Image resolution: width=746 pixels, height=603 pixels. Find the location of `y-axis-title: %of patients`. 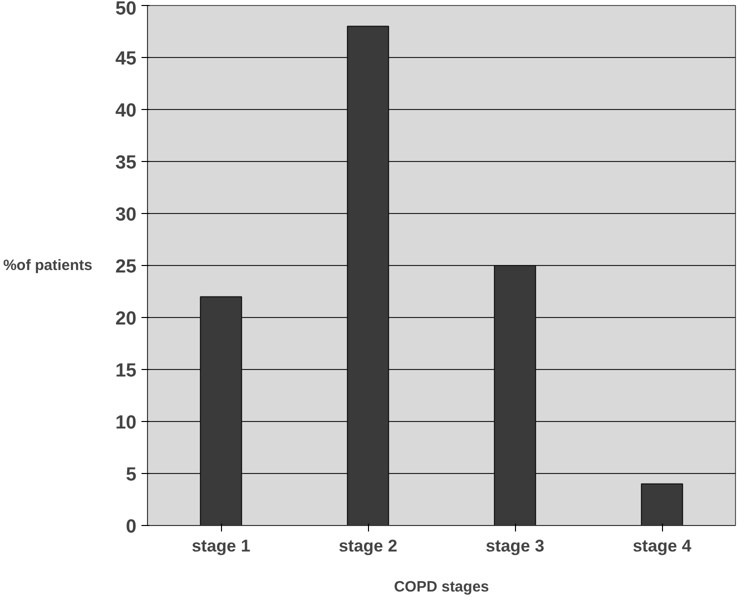

y-axis-title: %of patients is located at coordinates (47, 265).